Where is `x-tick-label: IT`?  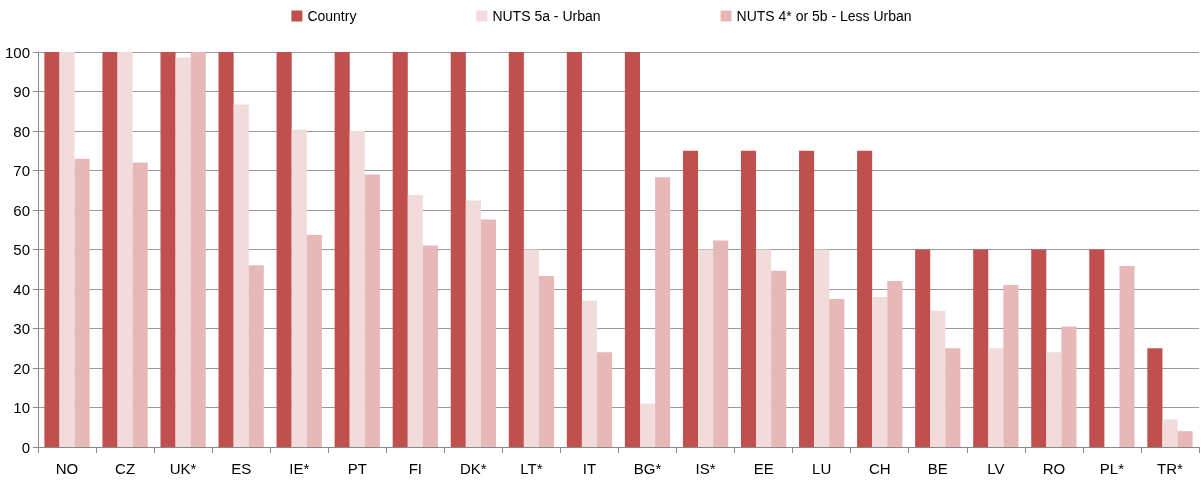 x-tick-label: IT is located at coordinates (589, 468).